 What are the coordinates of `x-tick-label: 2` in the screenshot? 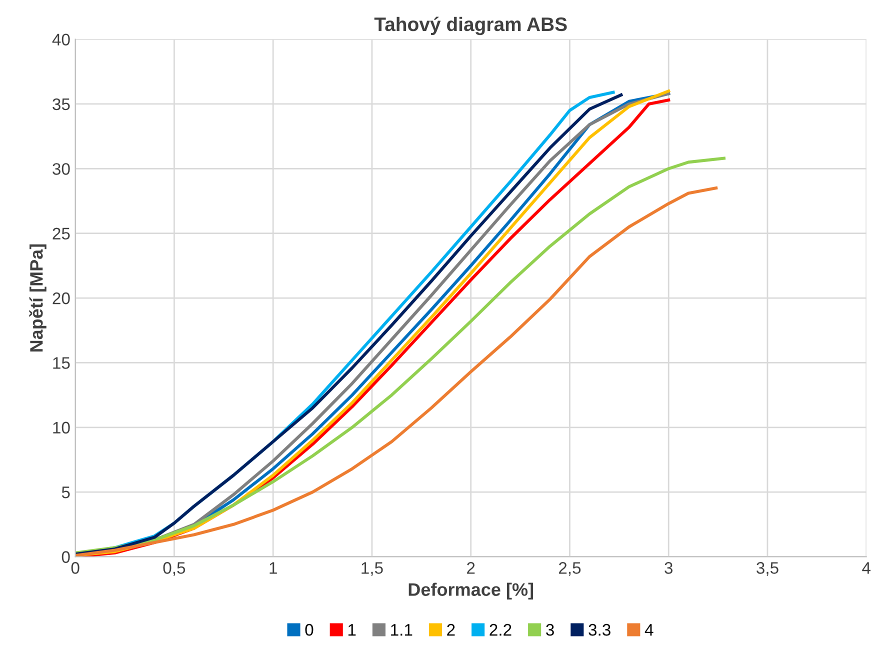 It's located at (471, 568).